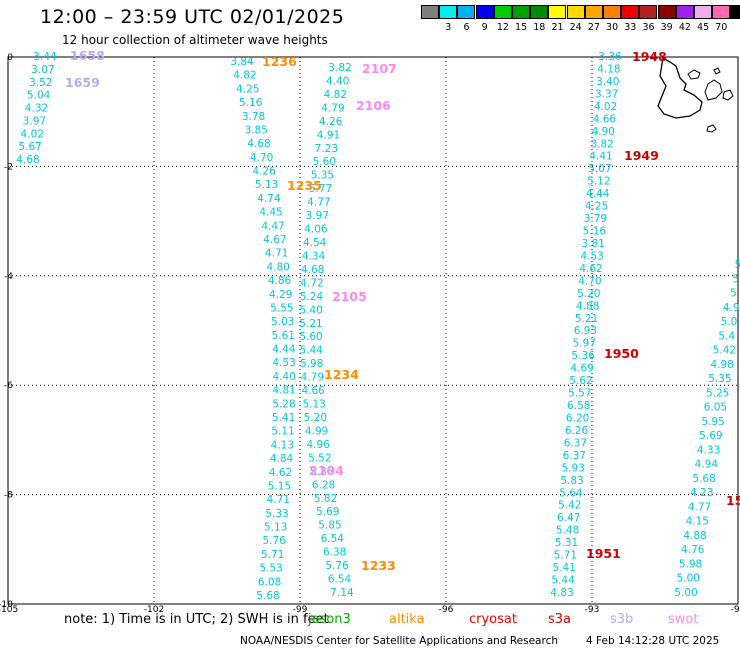 The width and height of the screenshot is (740, 650). What do you see at coordinates (329, 526) in the screenshot?
I see `wave-height-value: 5.85` at bounding box center [329, 526].